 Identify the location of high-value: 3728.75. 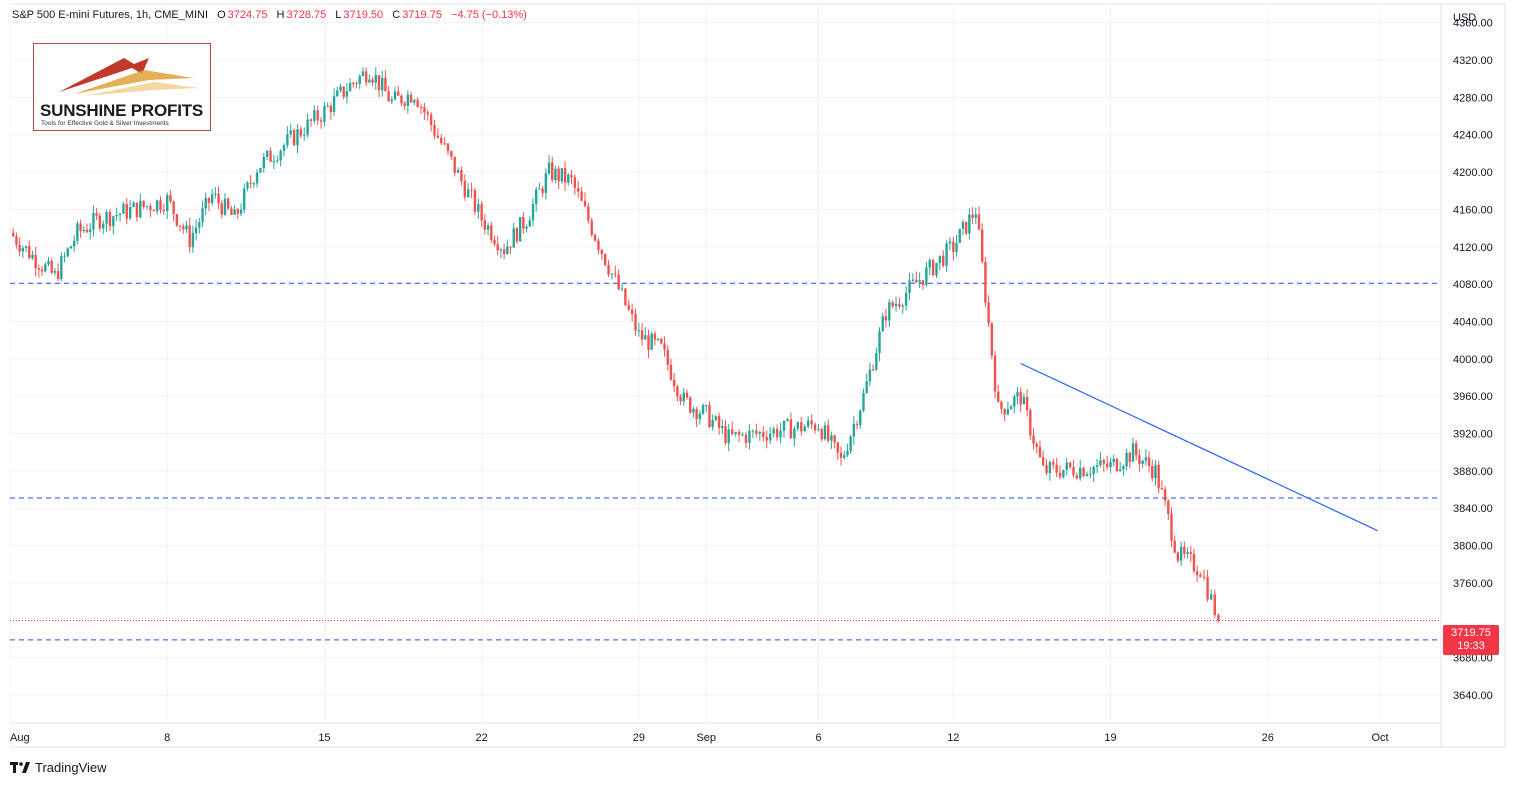
(306, 15).